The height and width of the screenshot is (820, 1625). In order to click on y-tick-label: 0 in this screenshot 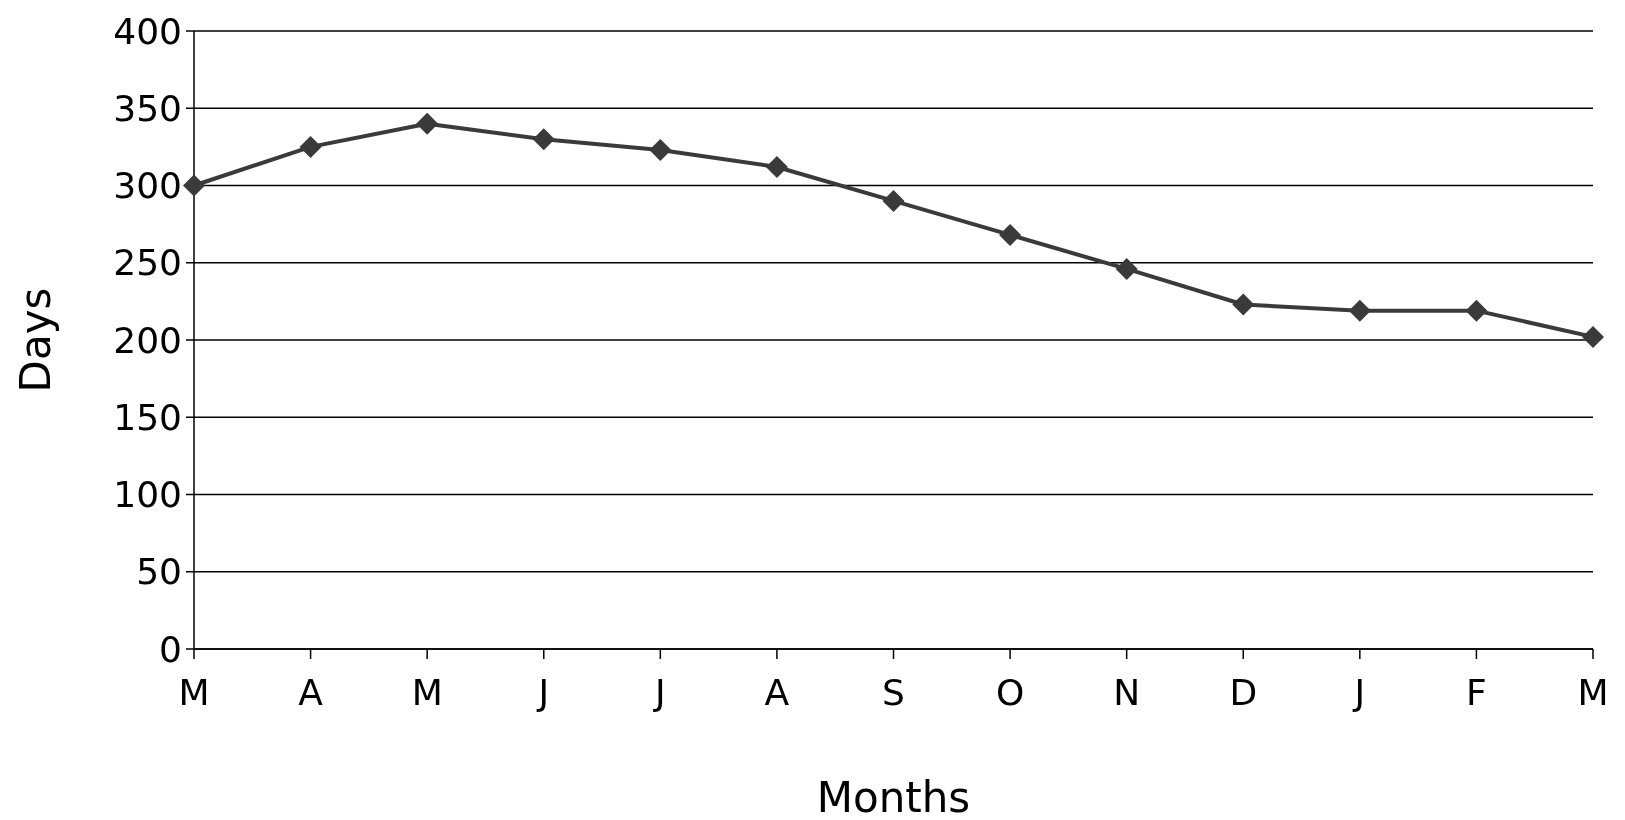, I will do `click(170, 649)`.